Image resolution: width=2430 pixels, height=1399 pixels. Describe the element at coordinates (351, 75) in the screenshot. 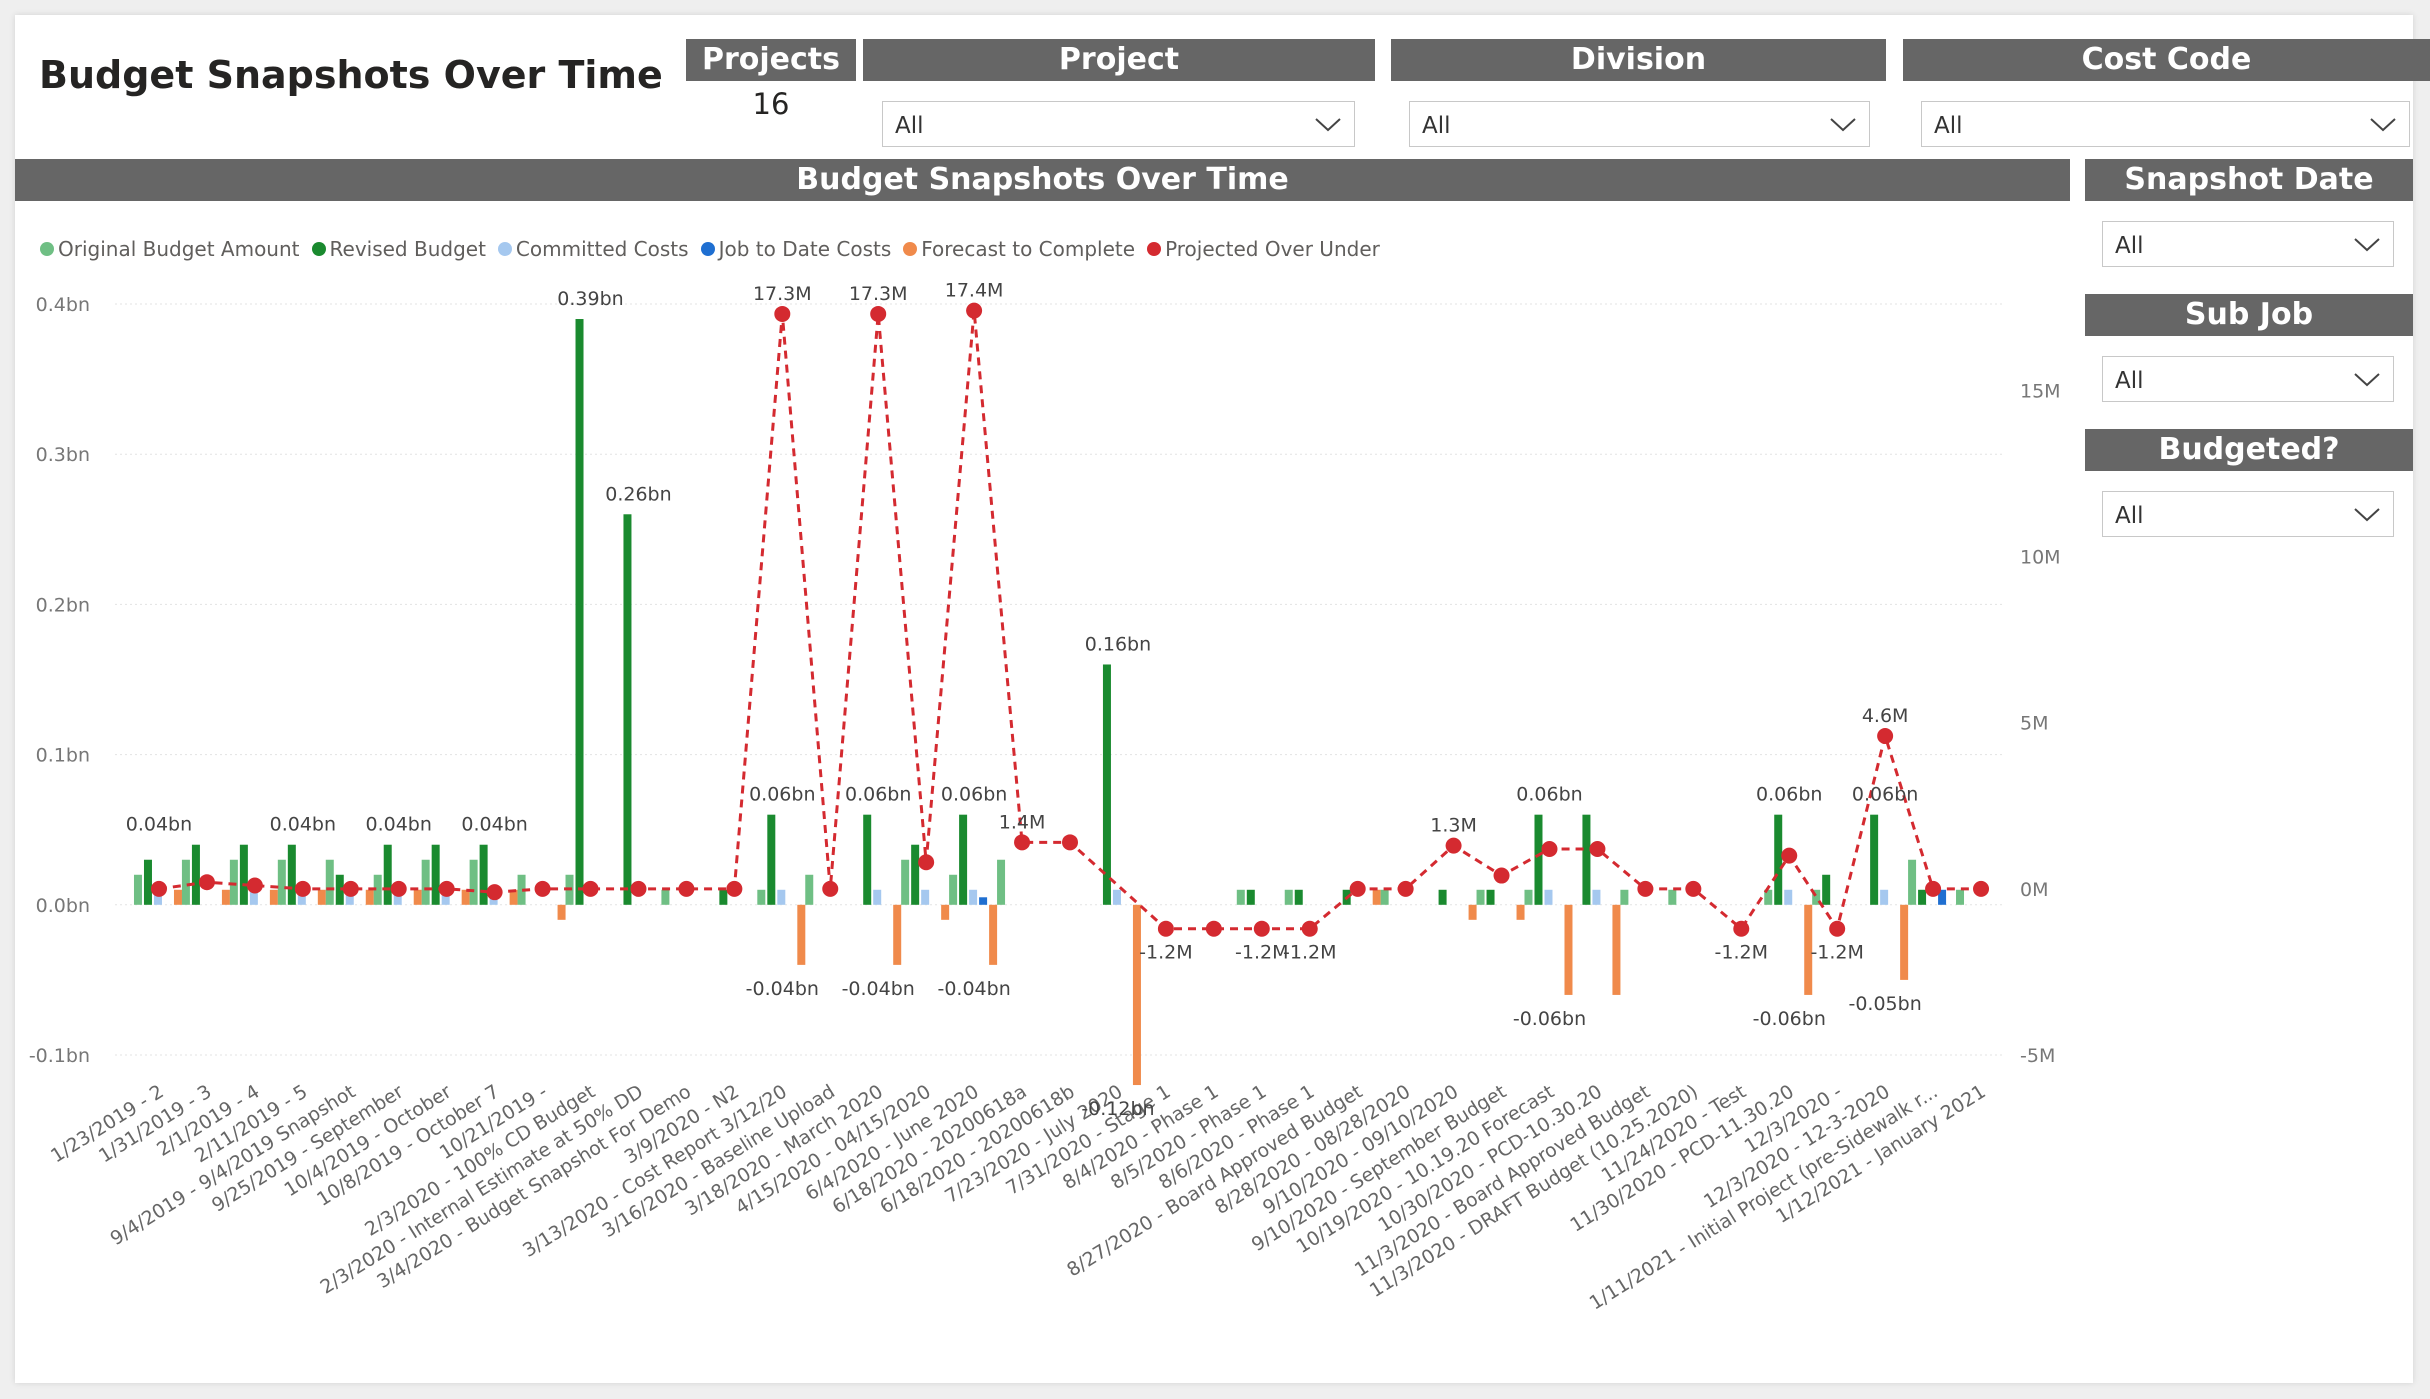

I see `page-title: Budget Snapshots Over Time` at that location.